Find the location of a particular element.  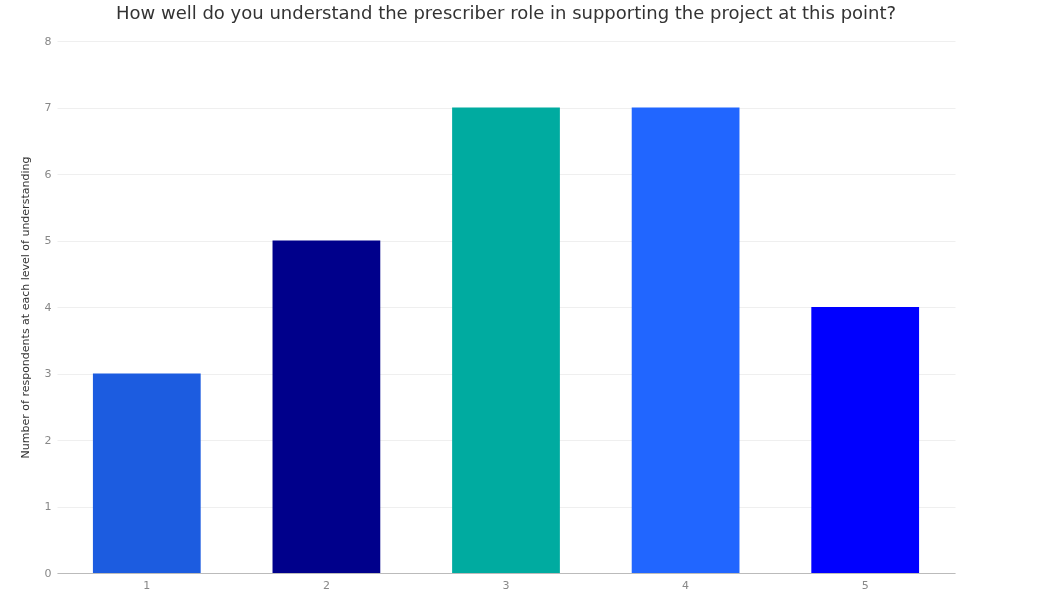

y-axis-title: Number of respondents at each level of understanding is located at coordinates (25, 307).